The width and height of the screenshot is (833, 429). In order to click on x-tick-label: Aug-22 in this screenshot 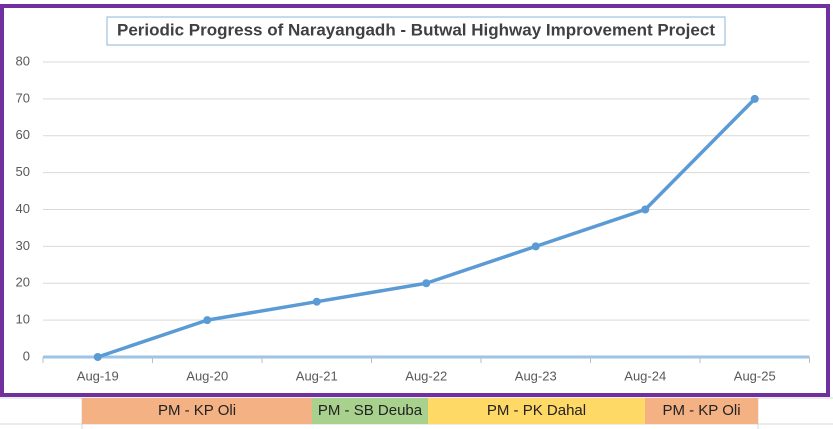, I will do `click(426, 375)`.